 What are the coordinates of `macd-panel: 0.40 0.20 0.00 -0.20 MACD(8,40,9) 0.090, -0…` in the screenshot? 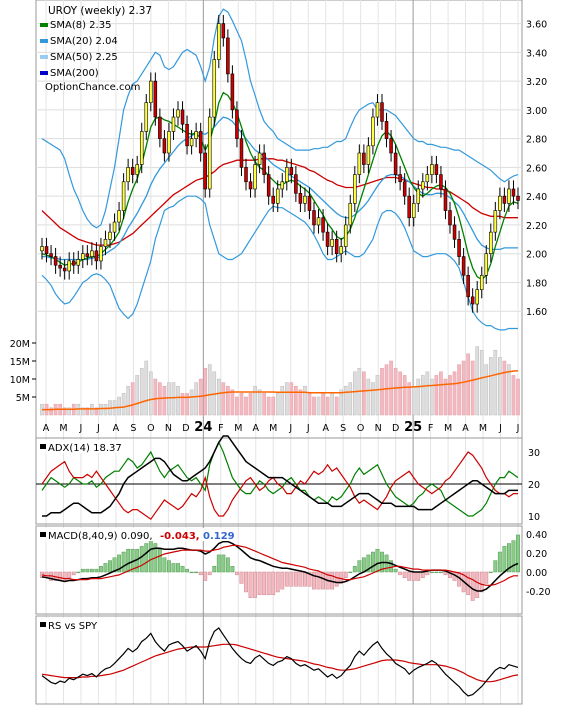 It's located at (293, 570).